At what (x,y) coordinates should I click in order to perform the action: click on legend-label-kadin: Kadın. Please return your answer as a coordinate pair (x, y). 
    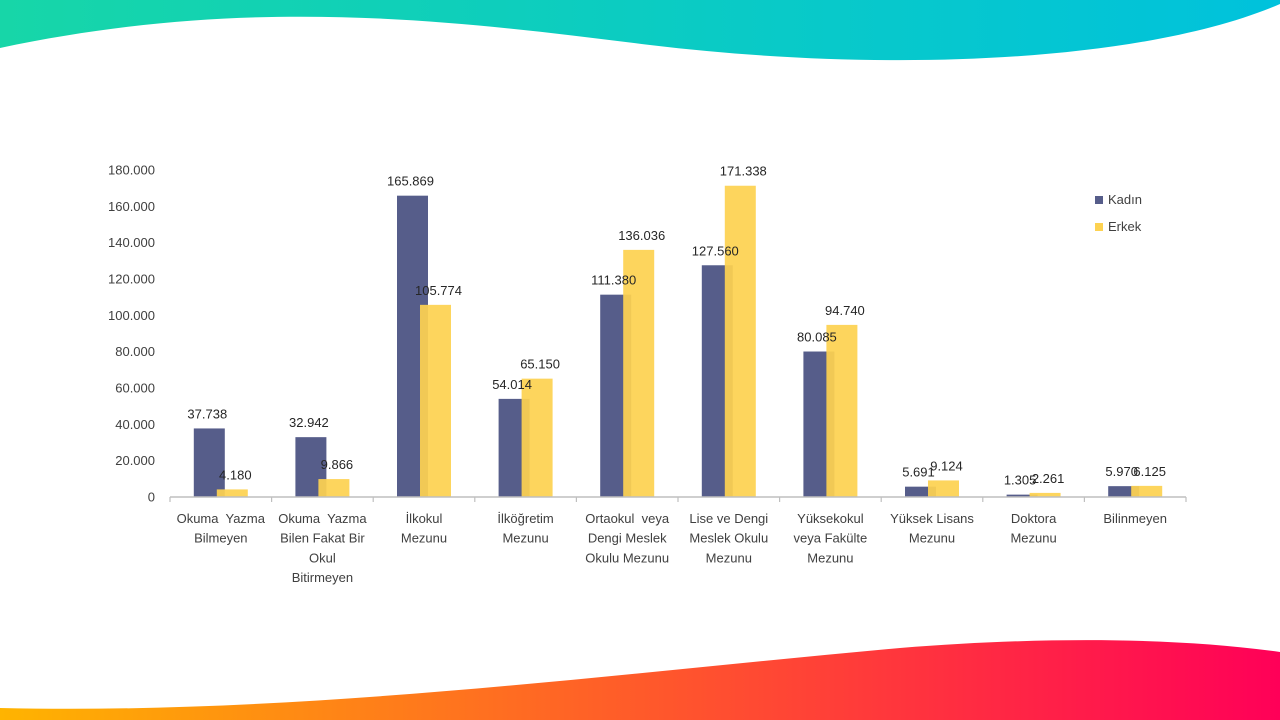
    Looking at the image, I should click on (1125, 199).